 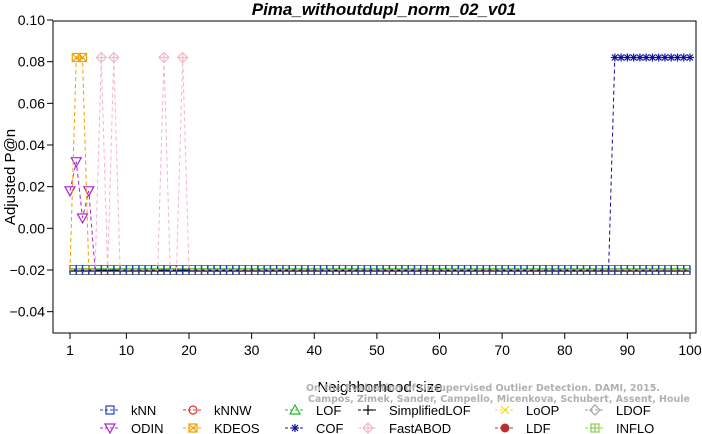 I want to click on legend-label: LDF, so click(x=538, y=427).